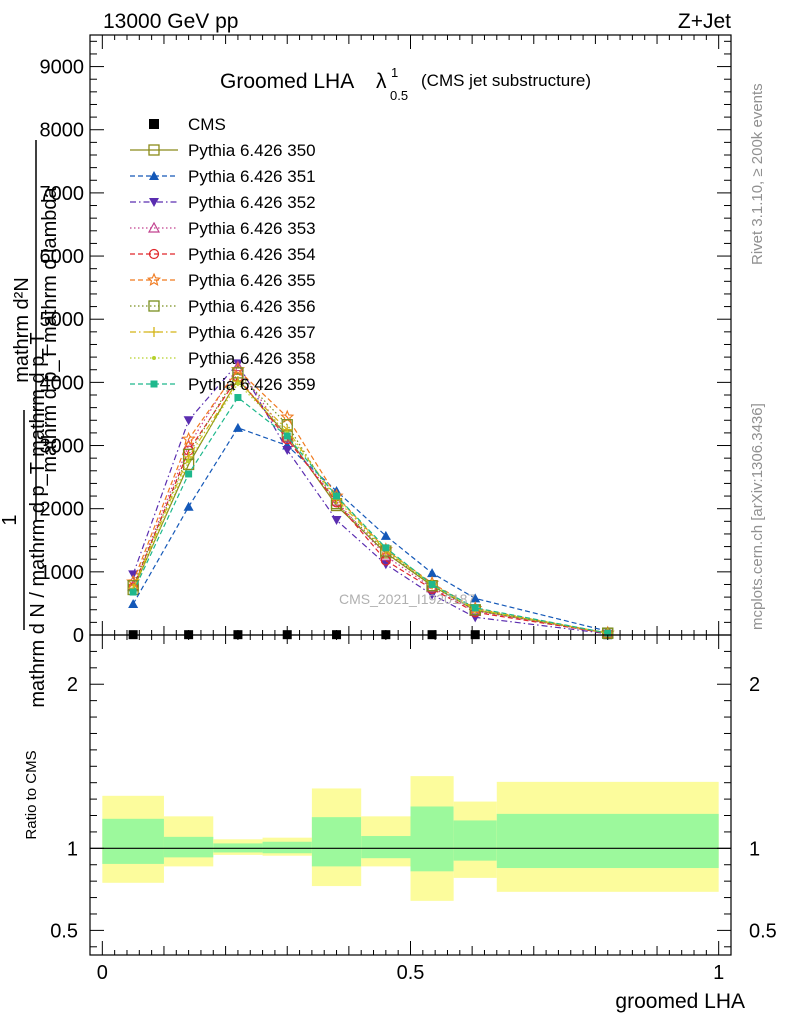 This screenshot has height=1024, width=786. I want to click on header-right: Z+Jet, so click(704, 21).